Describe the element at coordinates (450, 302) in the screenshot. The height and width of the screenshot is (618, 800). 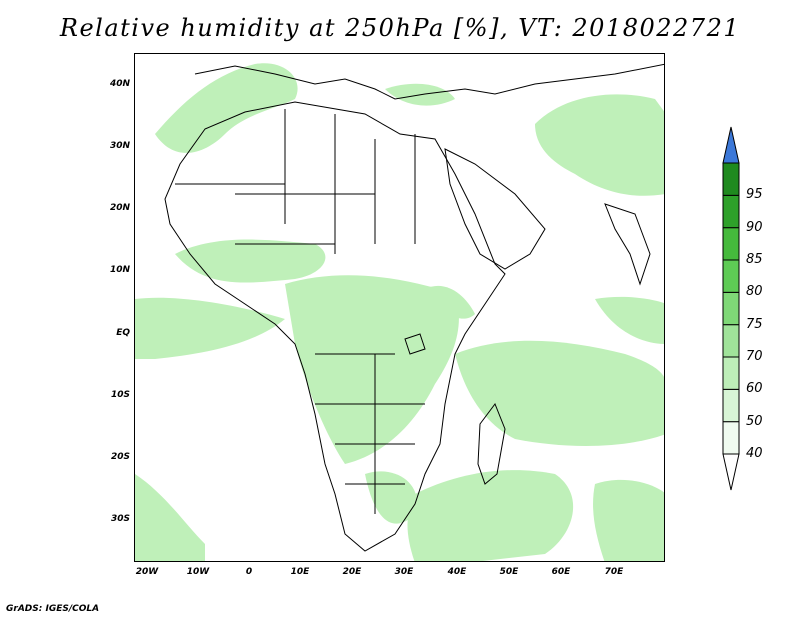
I see `humidity-patch-east-africa` at that location.